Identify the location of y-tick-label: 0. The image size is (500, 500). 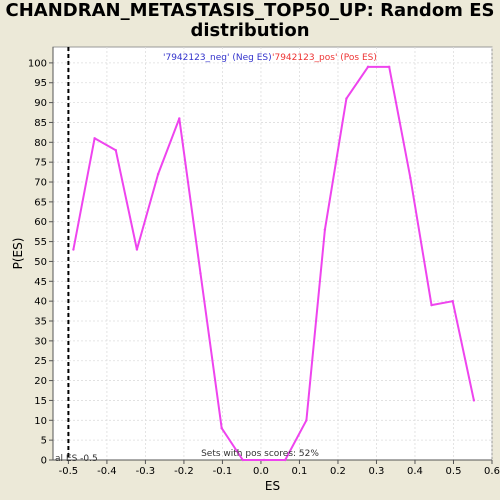
(44, 461).